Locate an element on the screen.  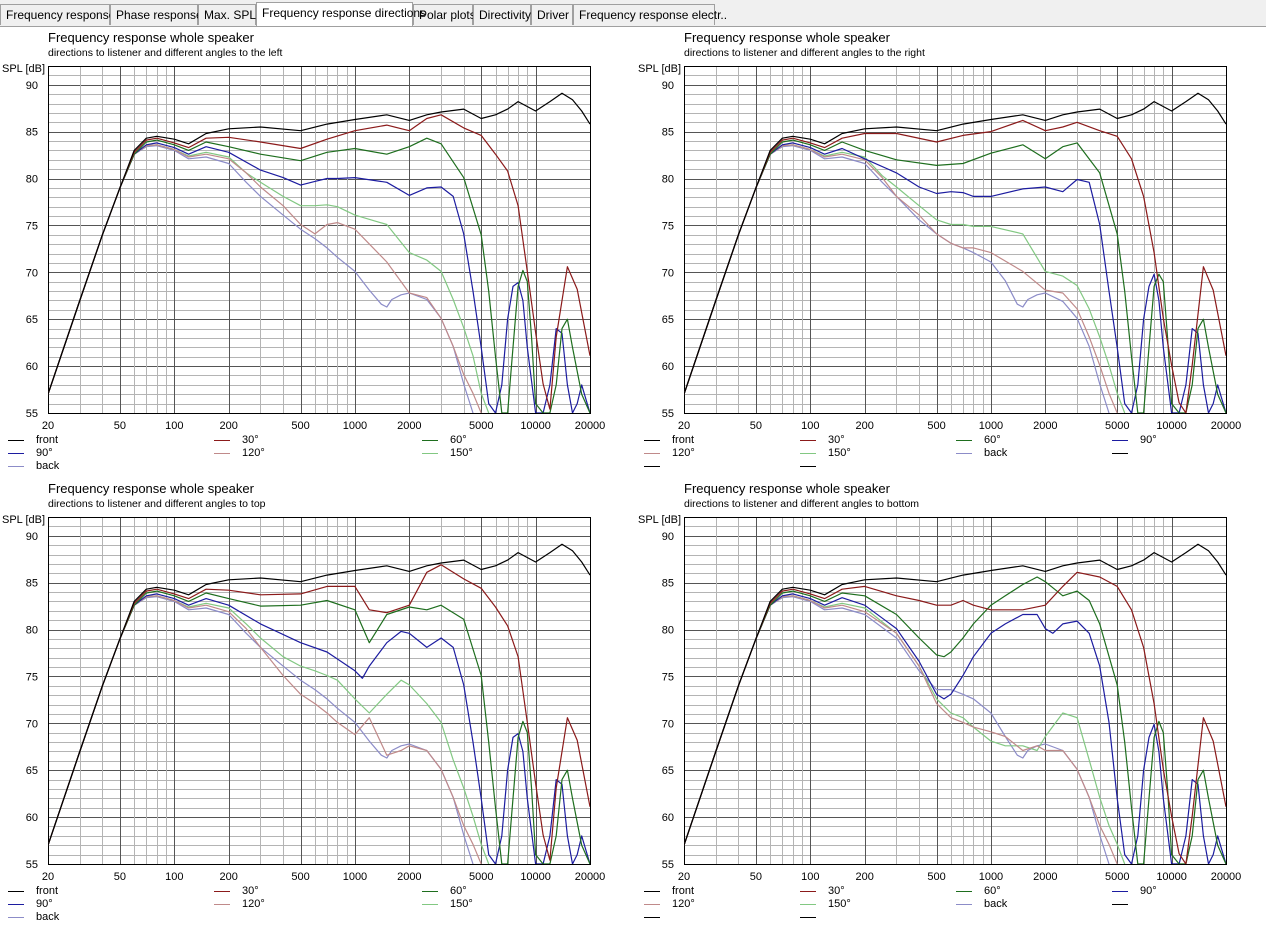
x-tick-label: 5000 is located at coordinates (1117, 877).